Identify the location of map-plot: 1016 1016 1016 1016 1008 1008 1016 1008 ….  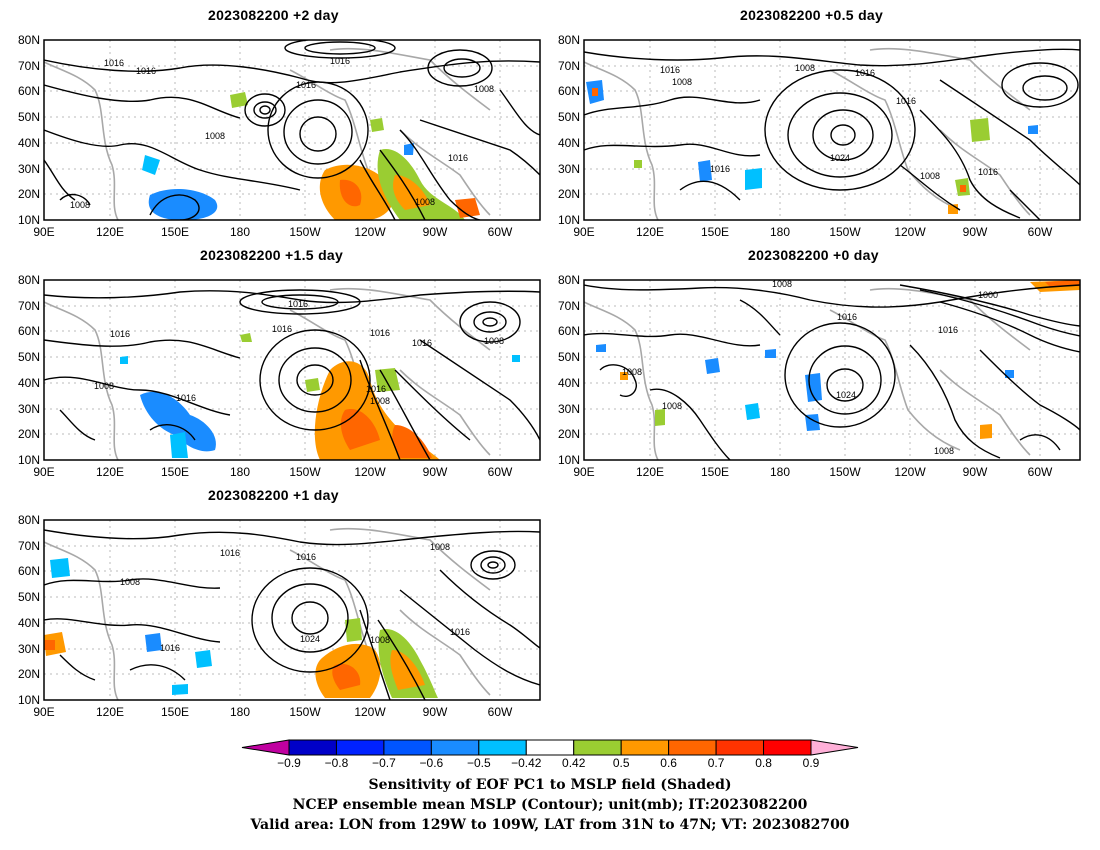
(279, 136).